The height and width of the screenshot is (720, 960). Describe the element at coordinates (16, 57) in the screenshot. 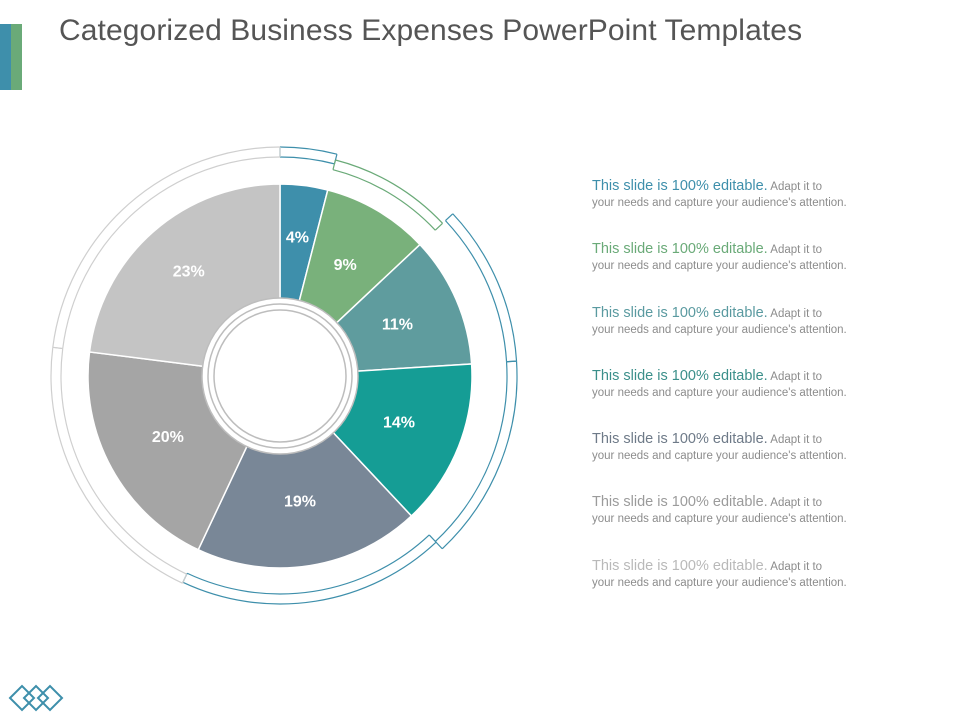

I see `accent-bar-green` at that location.